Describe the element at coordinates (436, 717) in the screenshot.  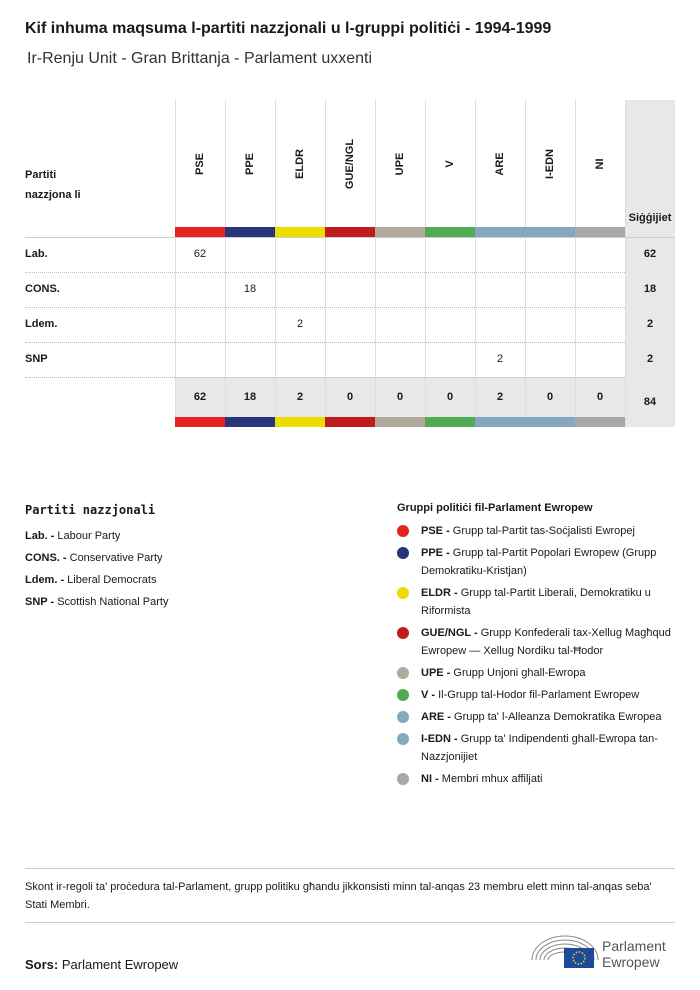
I see `group-abbr: ARE -` at that location.